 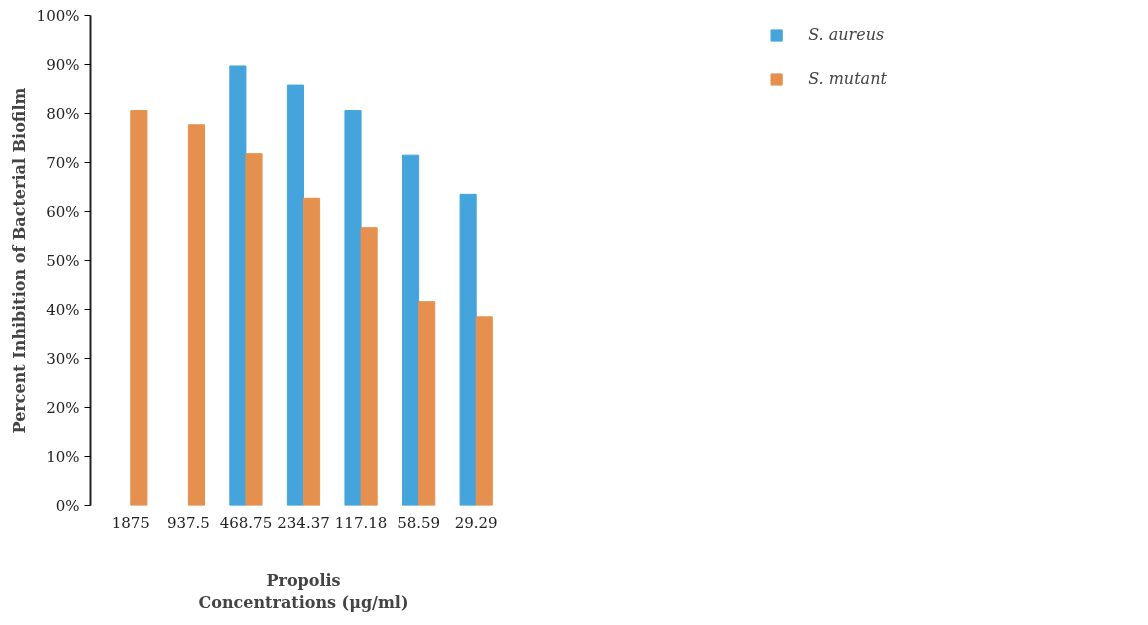 I want to click on legend-label: S. mutant, so click(x=847, y=78).